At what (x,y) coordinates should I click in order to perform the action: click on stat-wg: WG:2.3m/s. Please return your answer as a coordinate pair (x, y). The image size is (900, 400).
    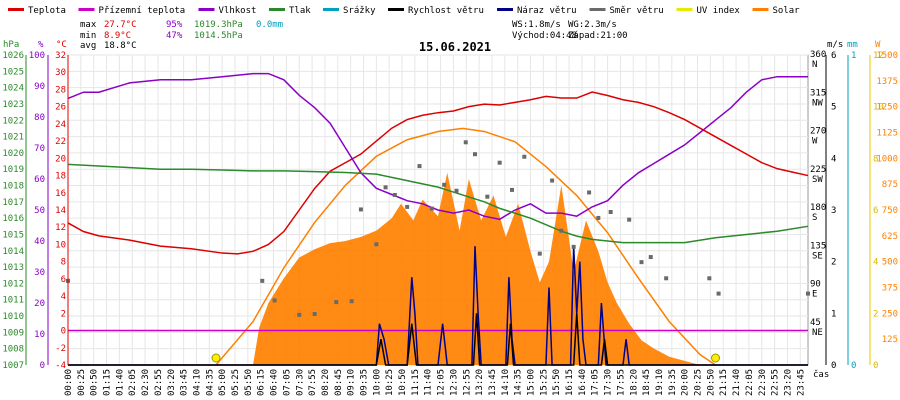
    Looking at the image, I should click on (592, 25).